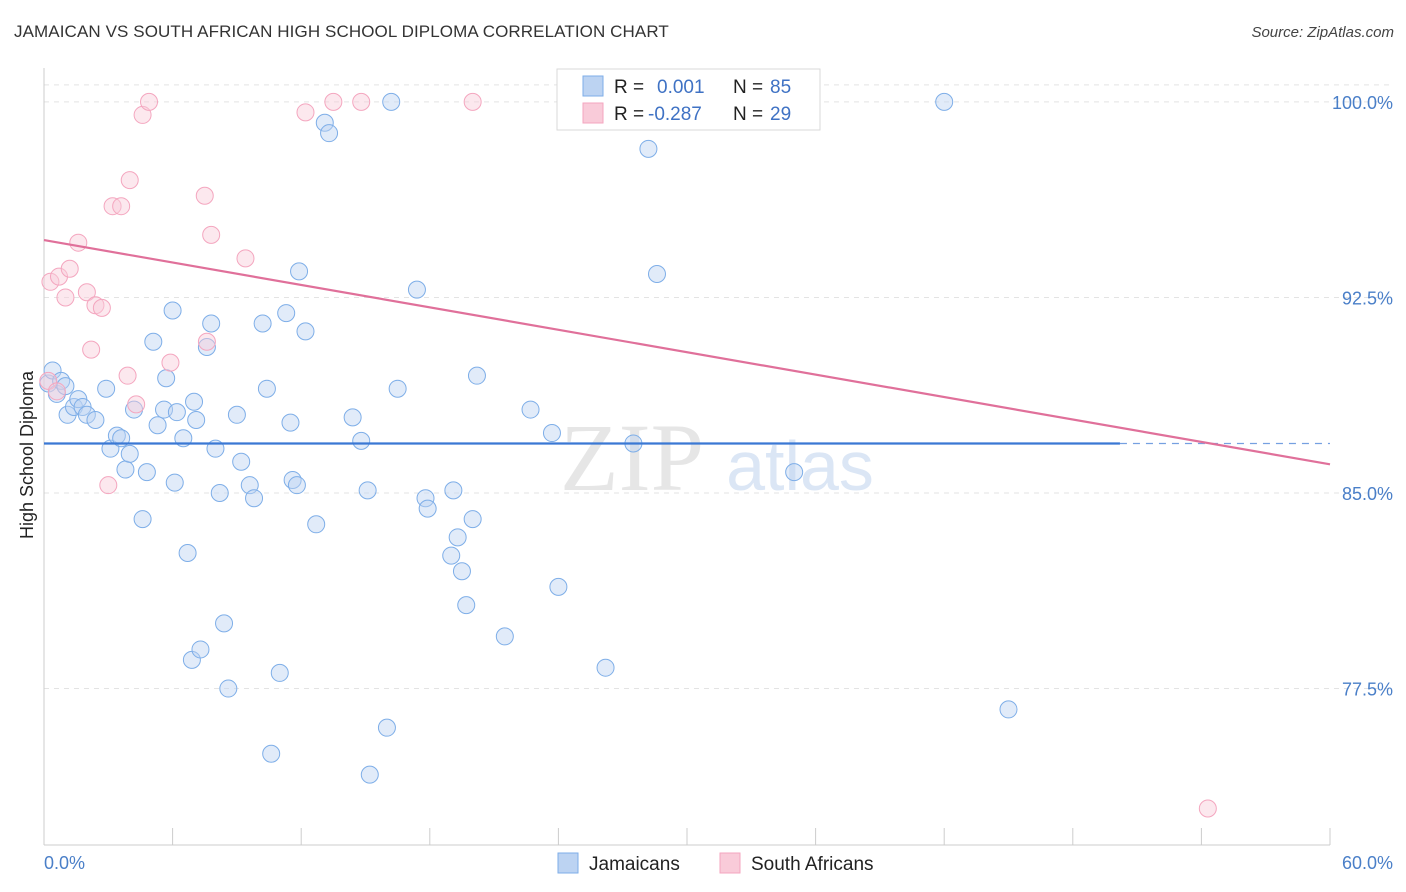 Image resolution: width=1406 pixels, height=892 pixels. I want to click on y-axis-title: High School Diploma, so click(27, 454).